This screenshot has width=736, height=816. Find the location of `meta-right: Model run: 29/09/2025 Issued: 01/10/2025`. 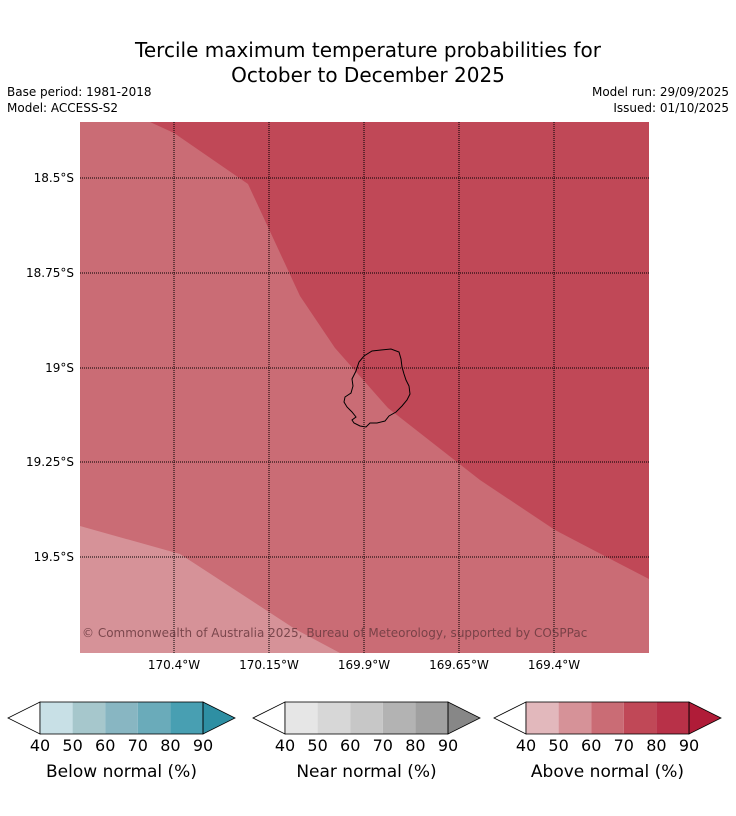

meta-right: Model run: 29/09/2025 Issued: 01/10/2025 is located at coordinates (660, 100).